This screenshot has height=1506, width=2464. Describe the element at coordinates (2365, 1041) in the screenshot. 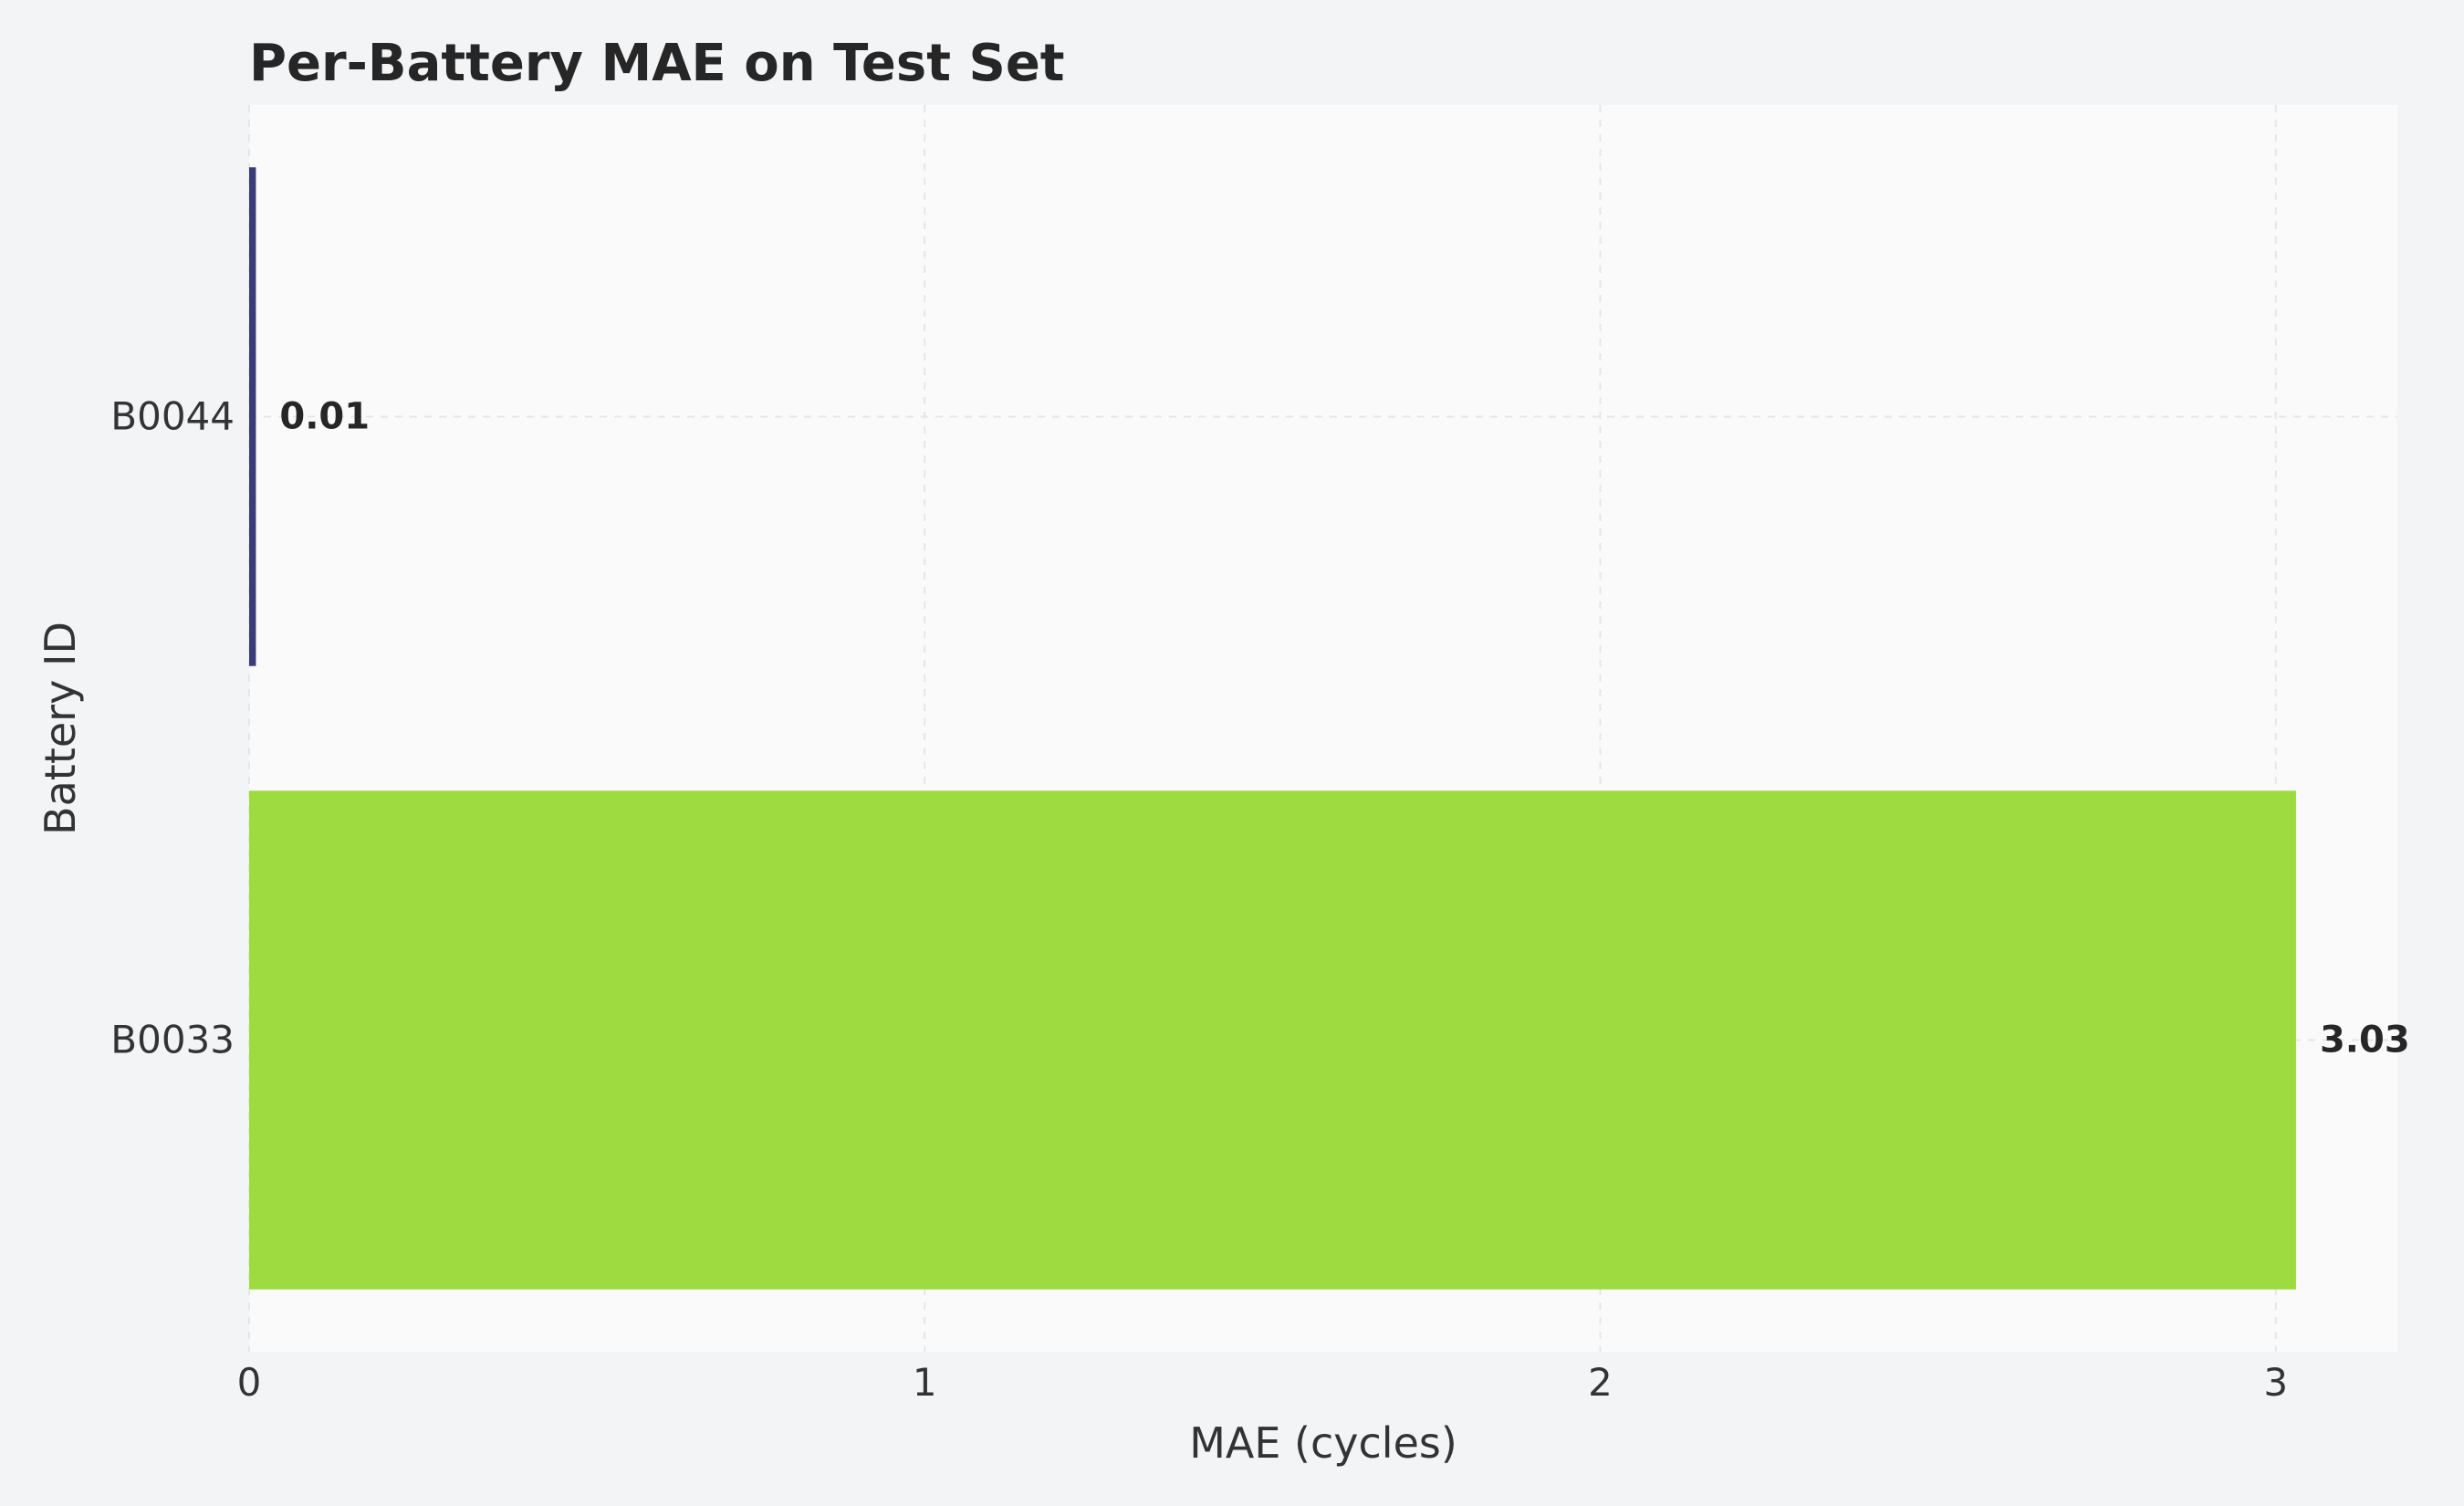

I see `data-label-b0033: 3.03` at that location.